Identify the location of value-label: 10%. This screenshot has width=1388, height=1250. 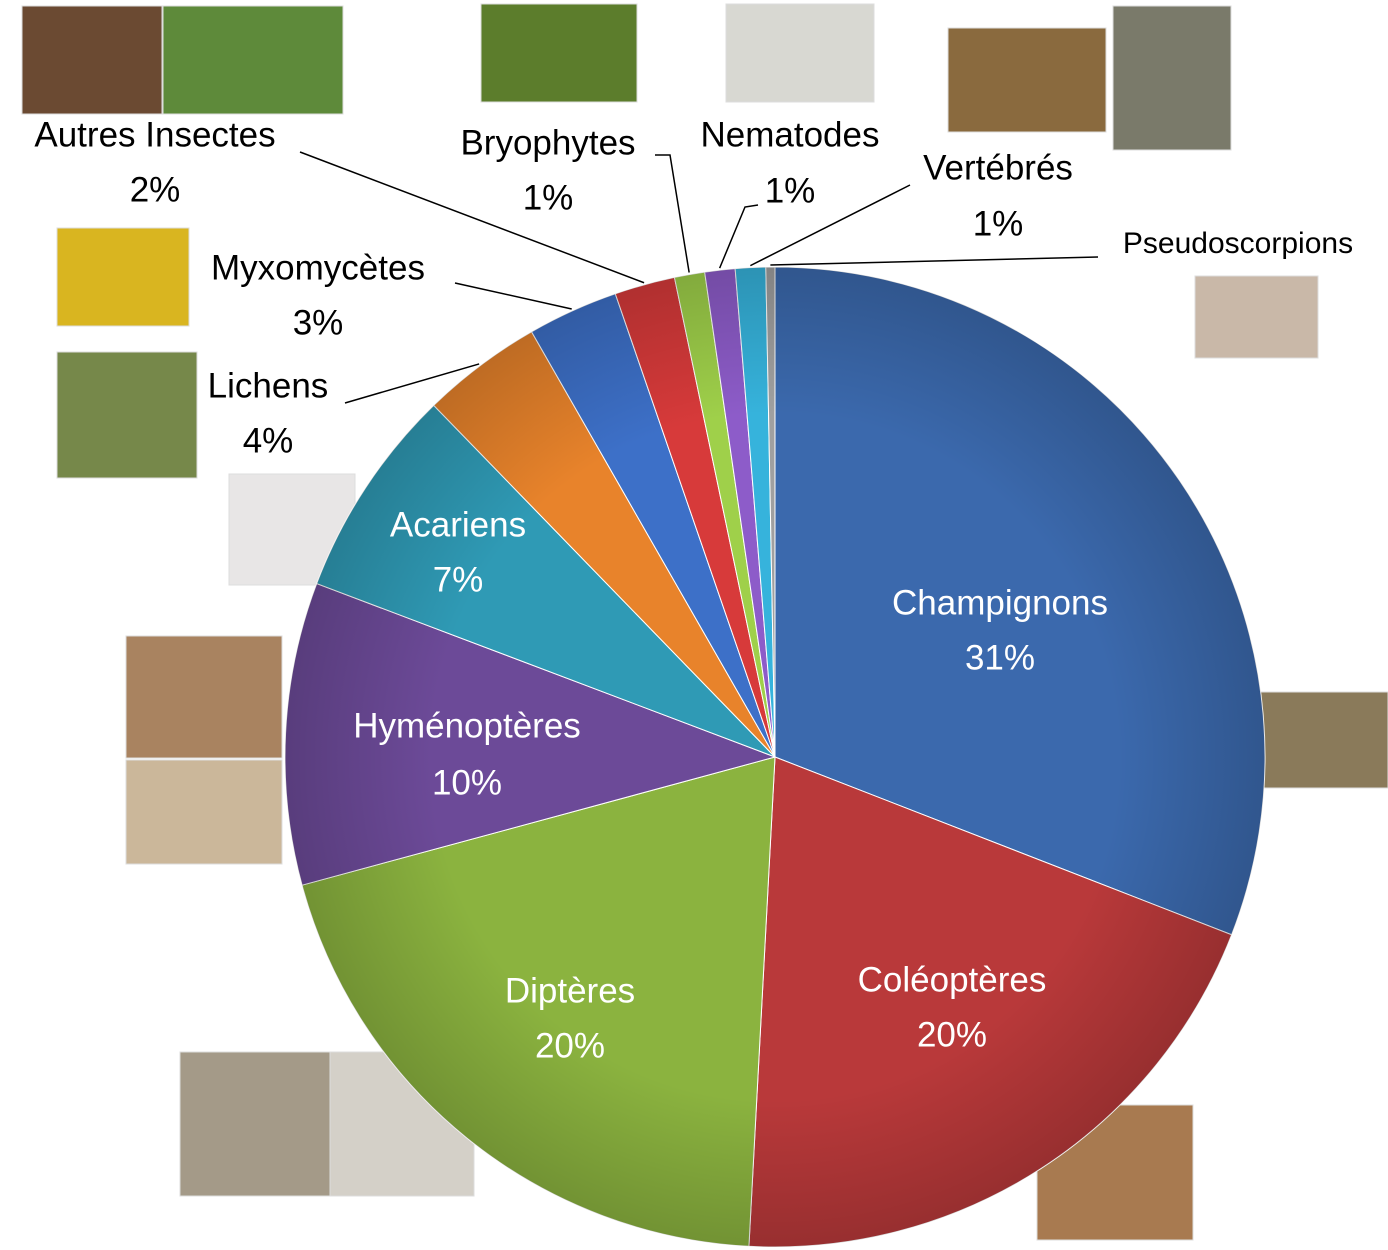
(467, 782).